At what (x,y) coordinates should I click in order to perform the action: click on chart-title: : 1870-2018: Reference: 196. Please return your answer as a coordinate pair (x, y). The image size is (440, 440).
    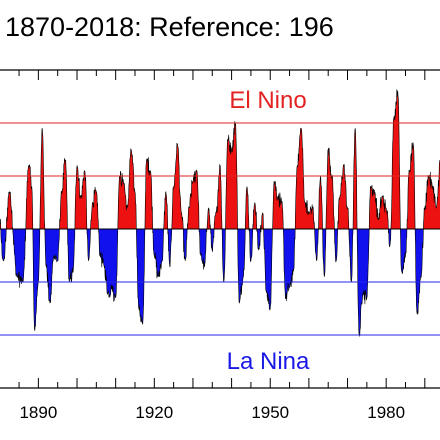
    Looking at the image, I should click on (167, 27).